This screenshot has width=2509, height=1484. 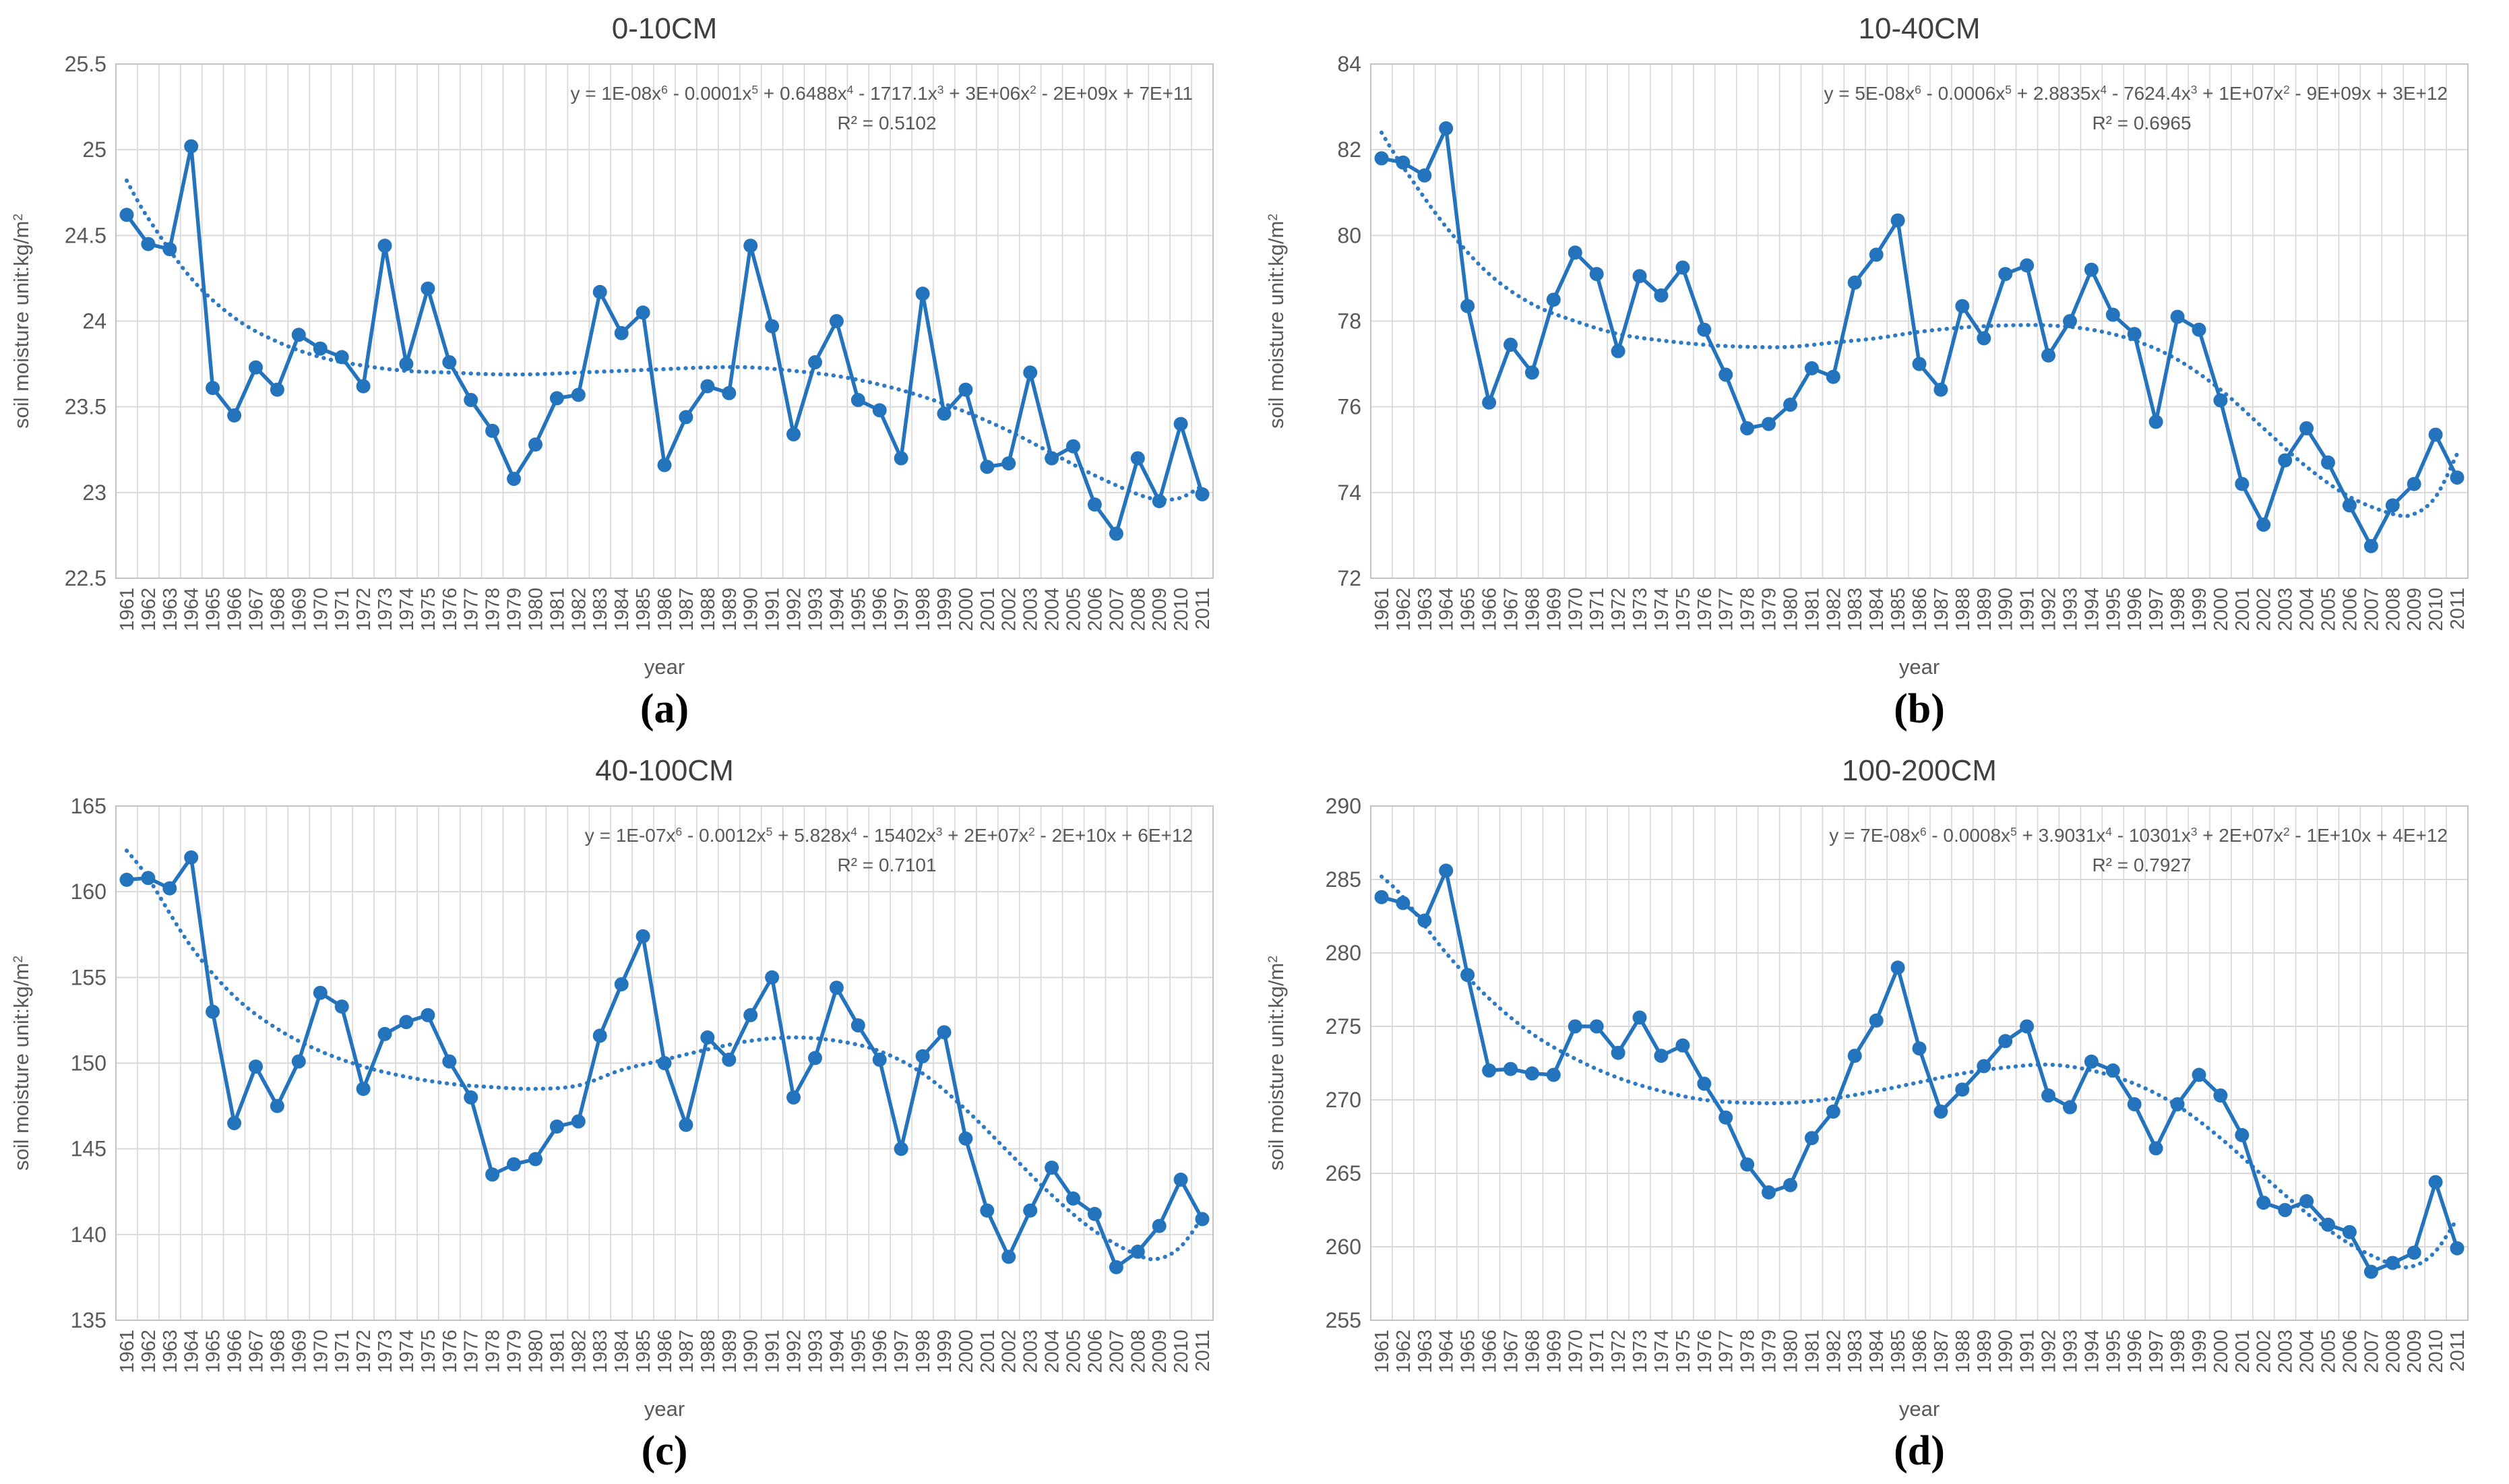 What do you see at coordinates (1349, 407) in the screenshot?
I see `y-tick-label: 76` at bounding box center [1349, 407].